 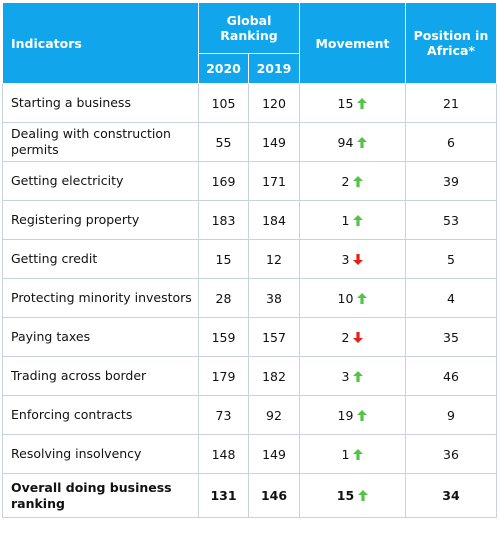 I want to click on table-row: Paying taxes 159 157 2 35, so click(x=249, y=337).